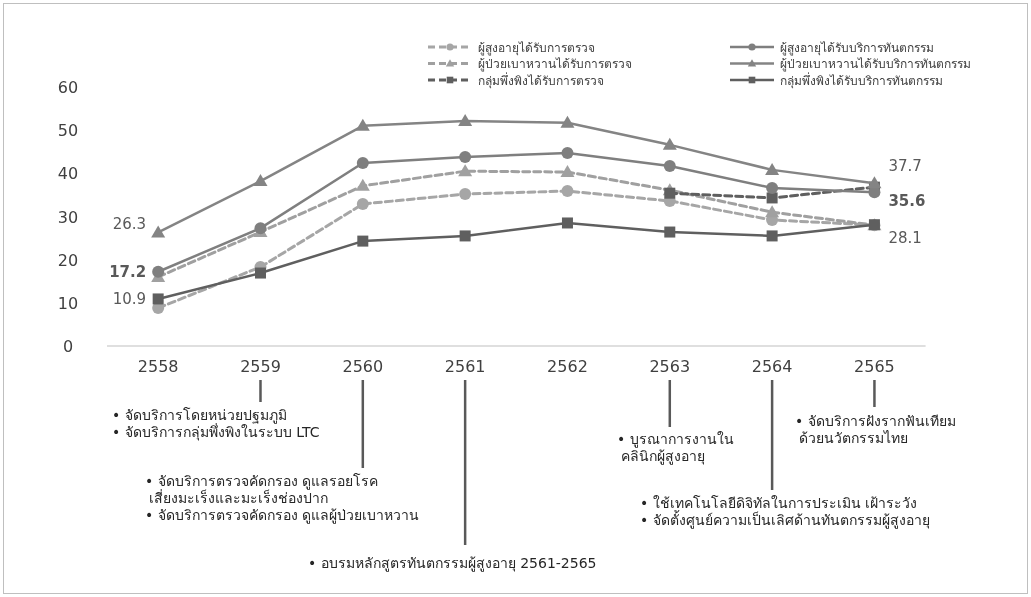 The width and height of the screenshot is (1031, 597). What do you see at coordinates (536, 48) in the screenshot?
I see `legend-label: ผู้สูงอายุได้รับการตรวจ` at bounding box center [536, 48].